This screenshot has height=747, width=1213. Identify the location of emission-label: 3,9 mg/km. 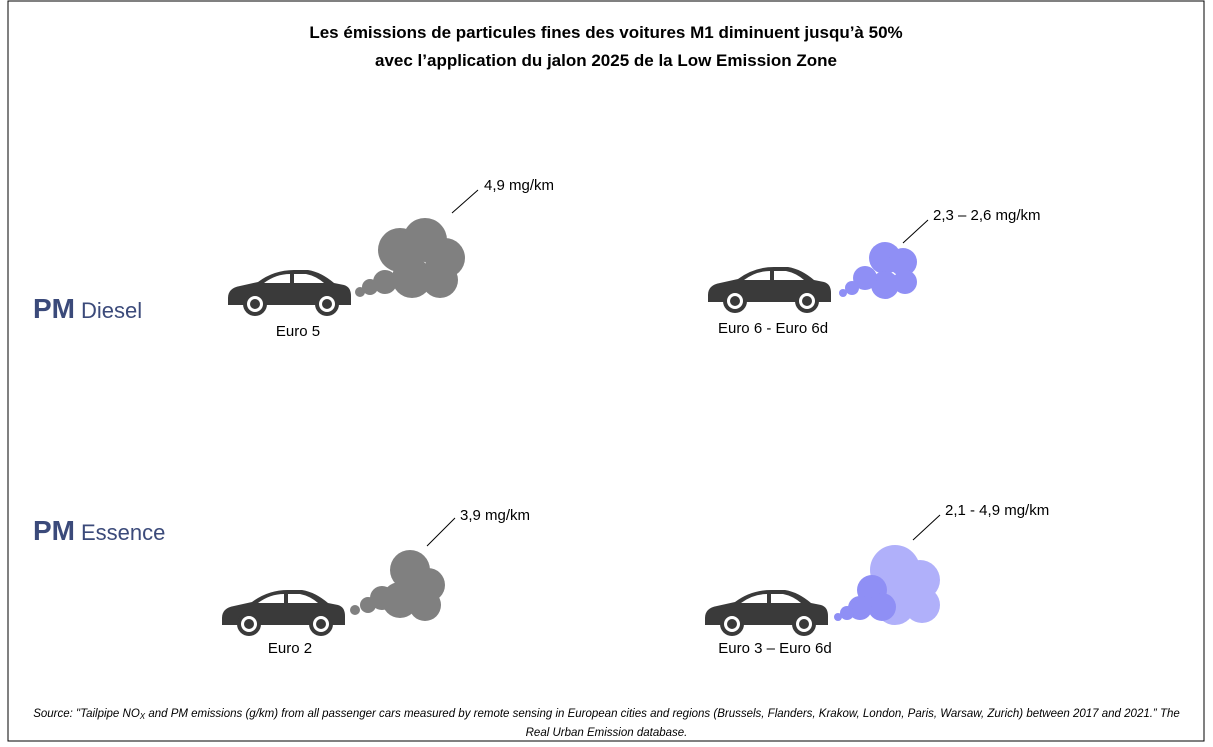
(495, 515).